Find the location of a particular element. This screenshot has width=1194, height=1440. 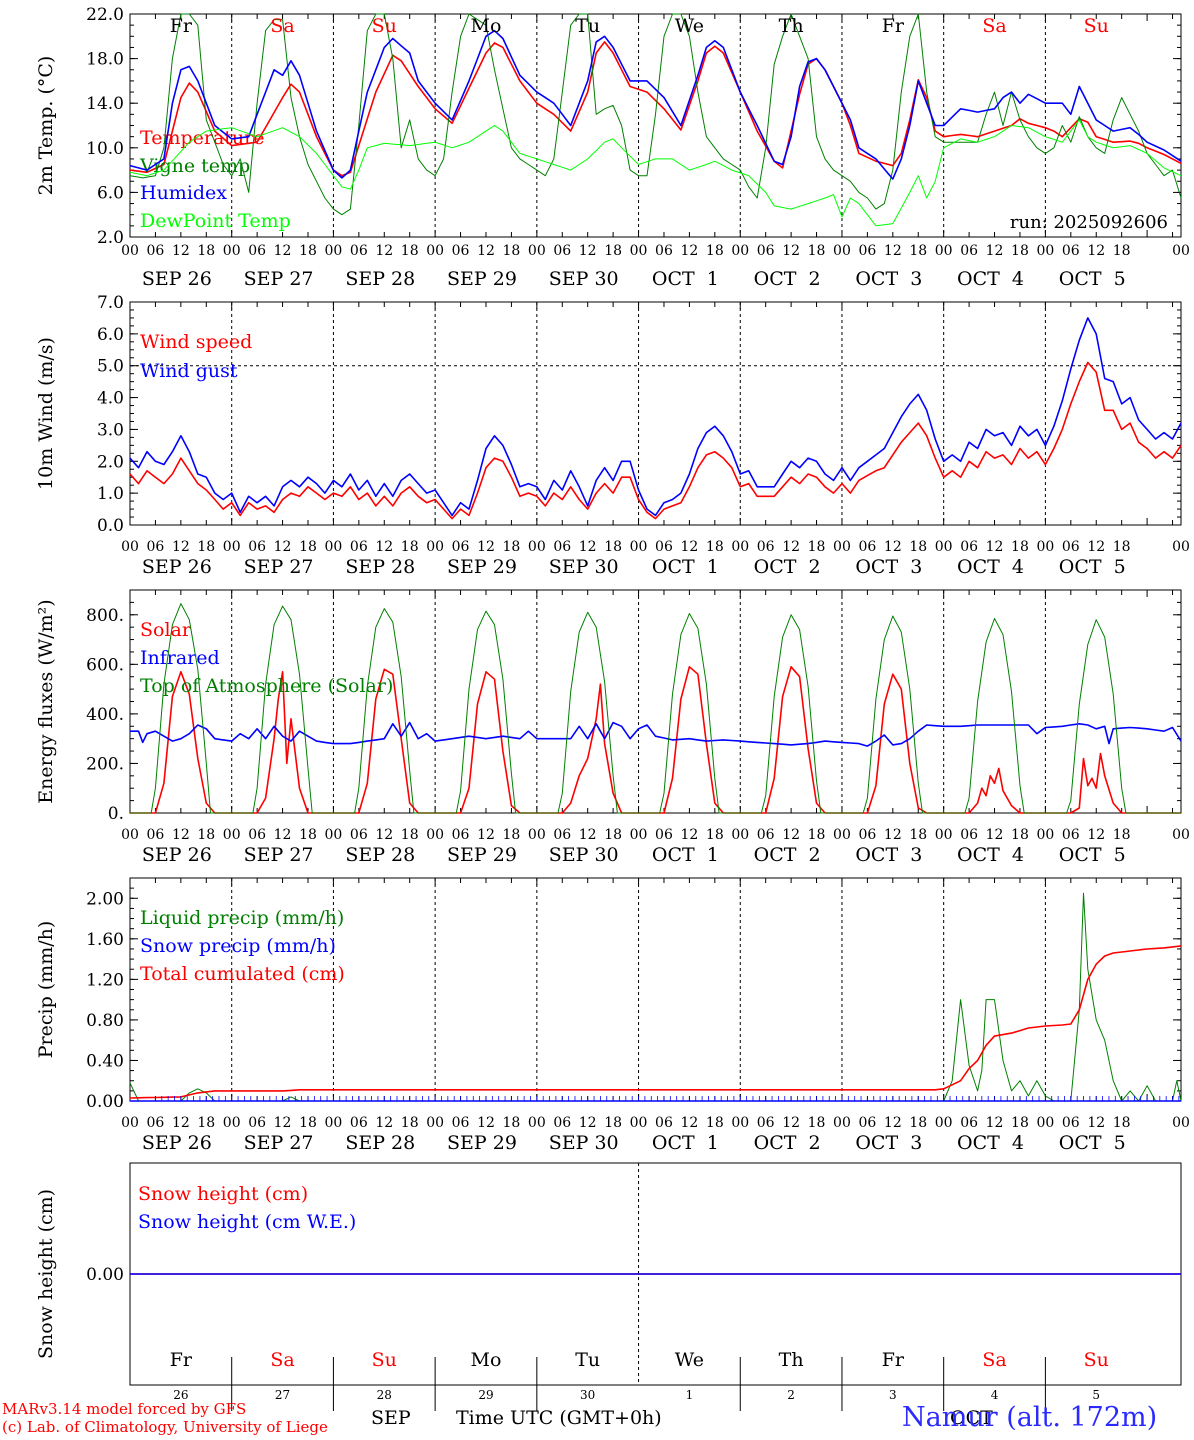

y-tick-label: 14.0 is located at coordinates (105, 104).